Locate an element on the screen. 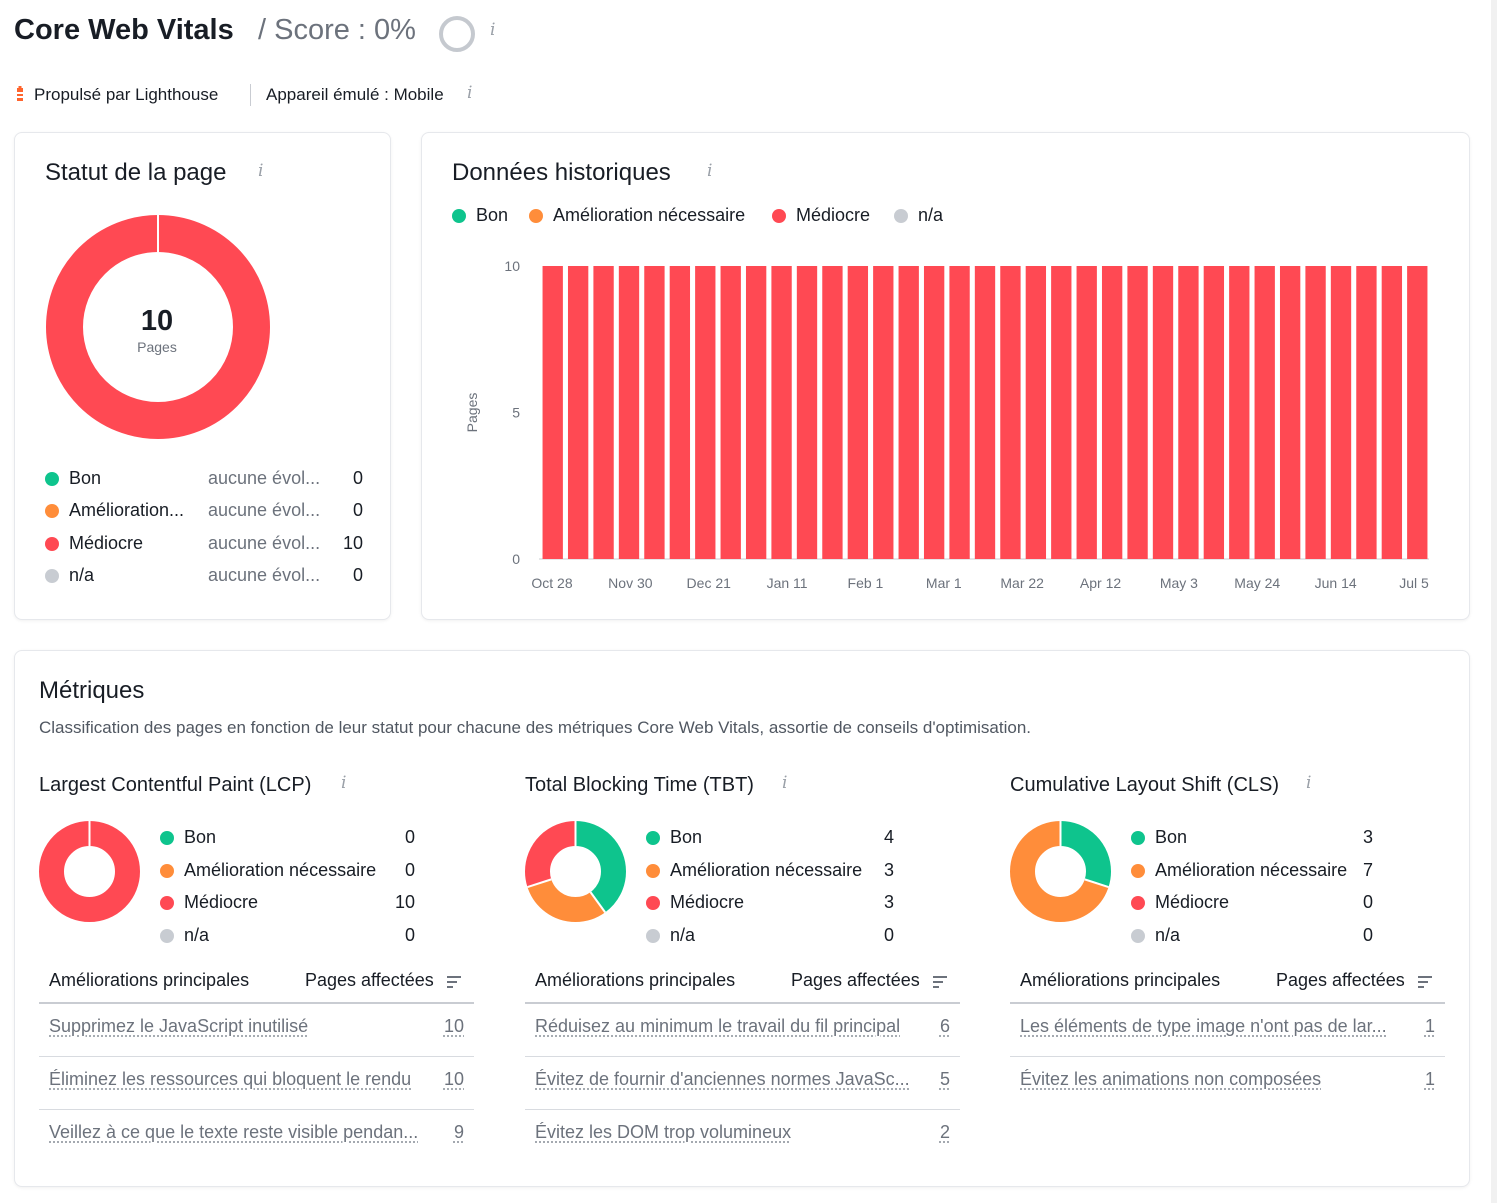  legend-dot-na is located at coordinates (901, 216).